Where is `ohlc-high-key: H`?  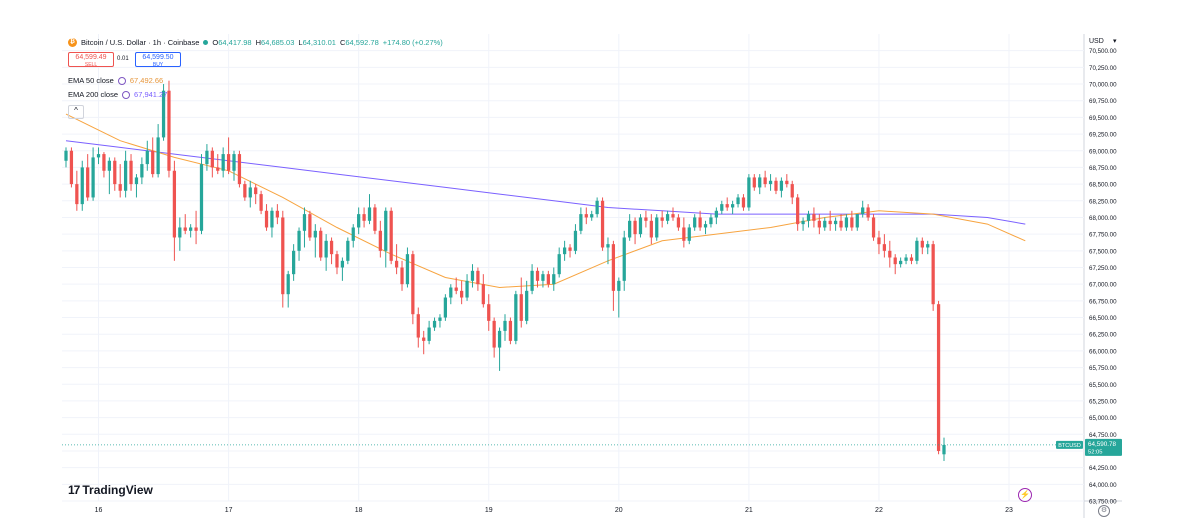 ohlc-high-key: H is located at coordinates (258, 42).